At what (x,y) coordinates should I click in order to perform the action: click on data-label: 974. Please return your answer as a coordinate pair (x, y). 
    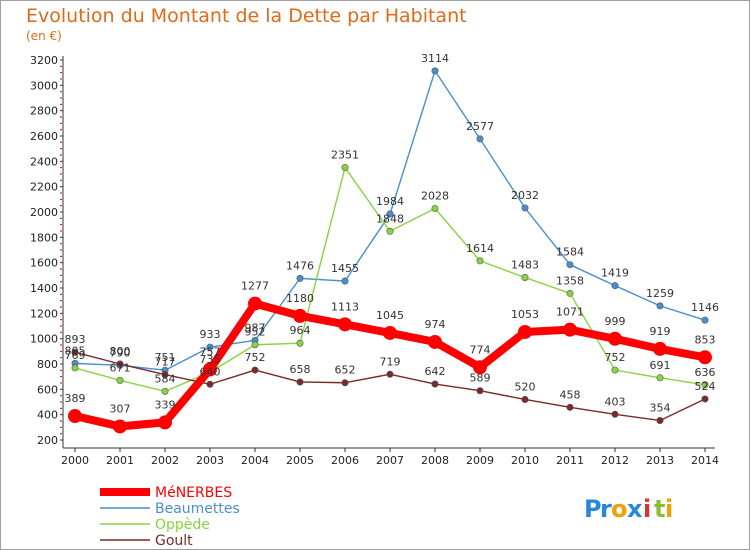
    Looking at the image, I should click on (435, 324).